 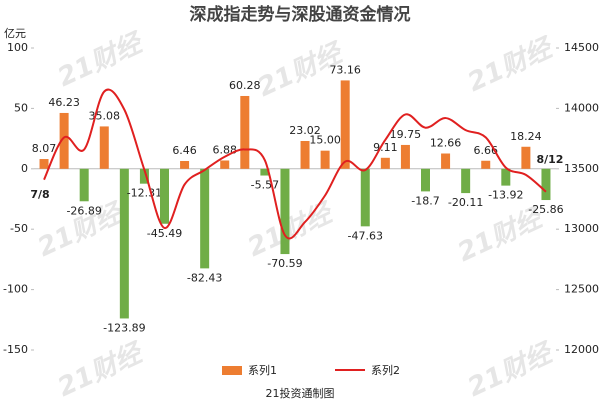 I want to click on y-tick-label: -150, so click(x=15, y=349).